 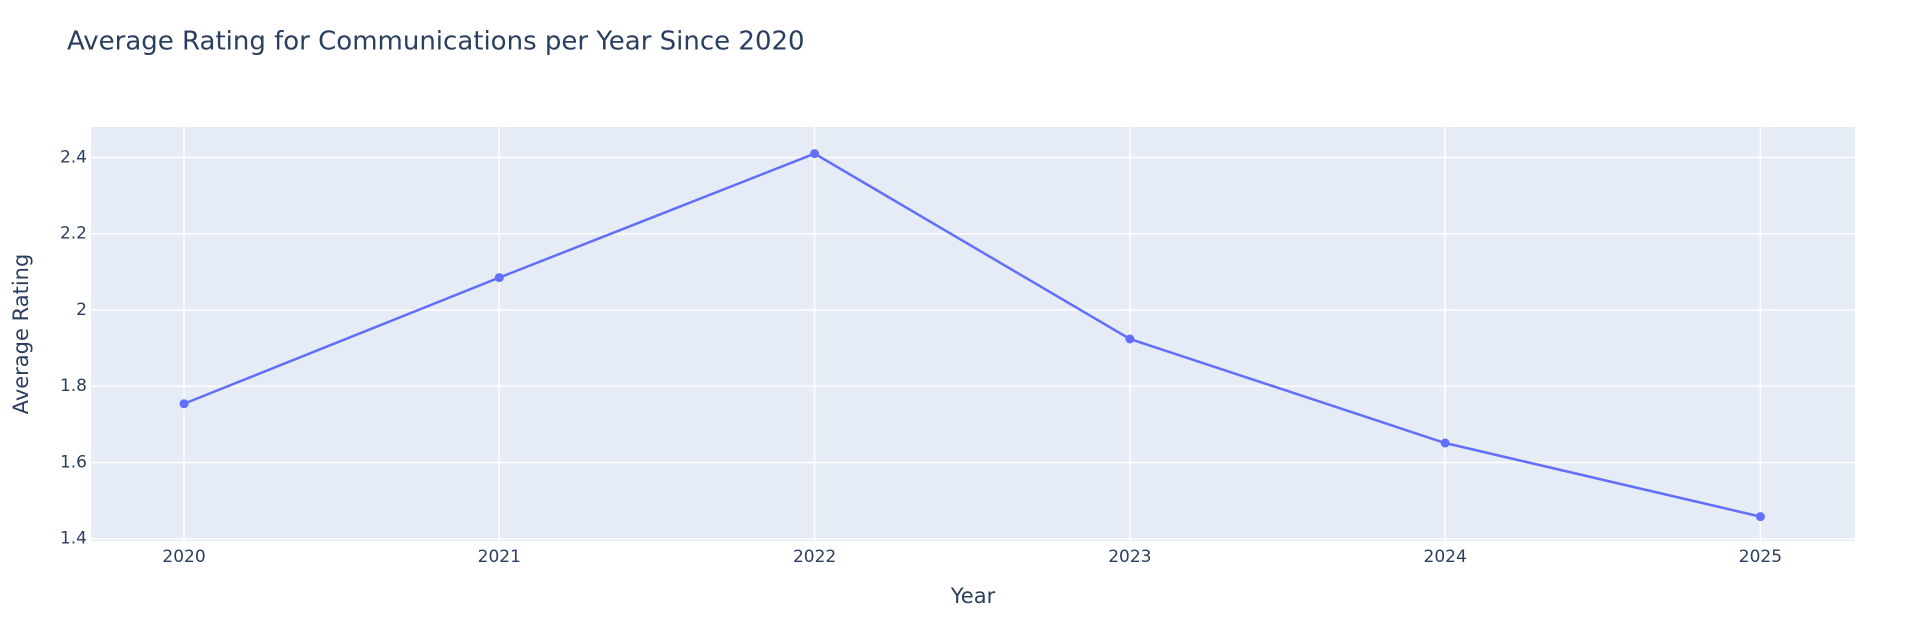 What do you see at coordinates (21, 334) in the screenshot?
I see `y-axis-title: Average Rating` at bounding box center [21, 334].